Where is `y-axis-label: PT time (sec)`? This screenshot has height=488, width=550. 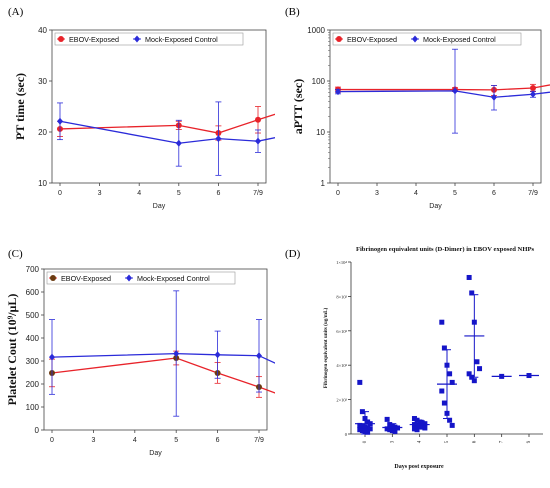
y-axis-label: PT time (sec) is located at coordinates (20, 106).